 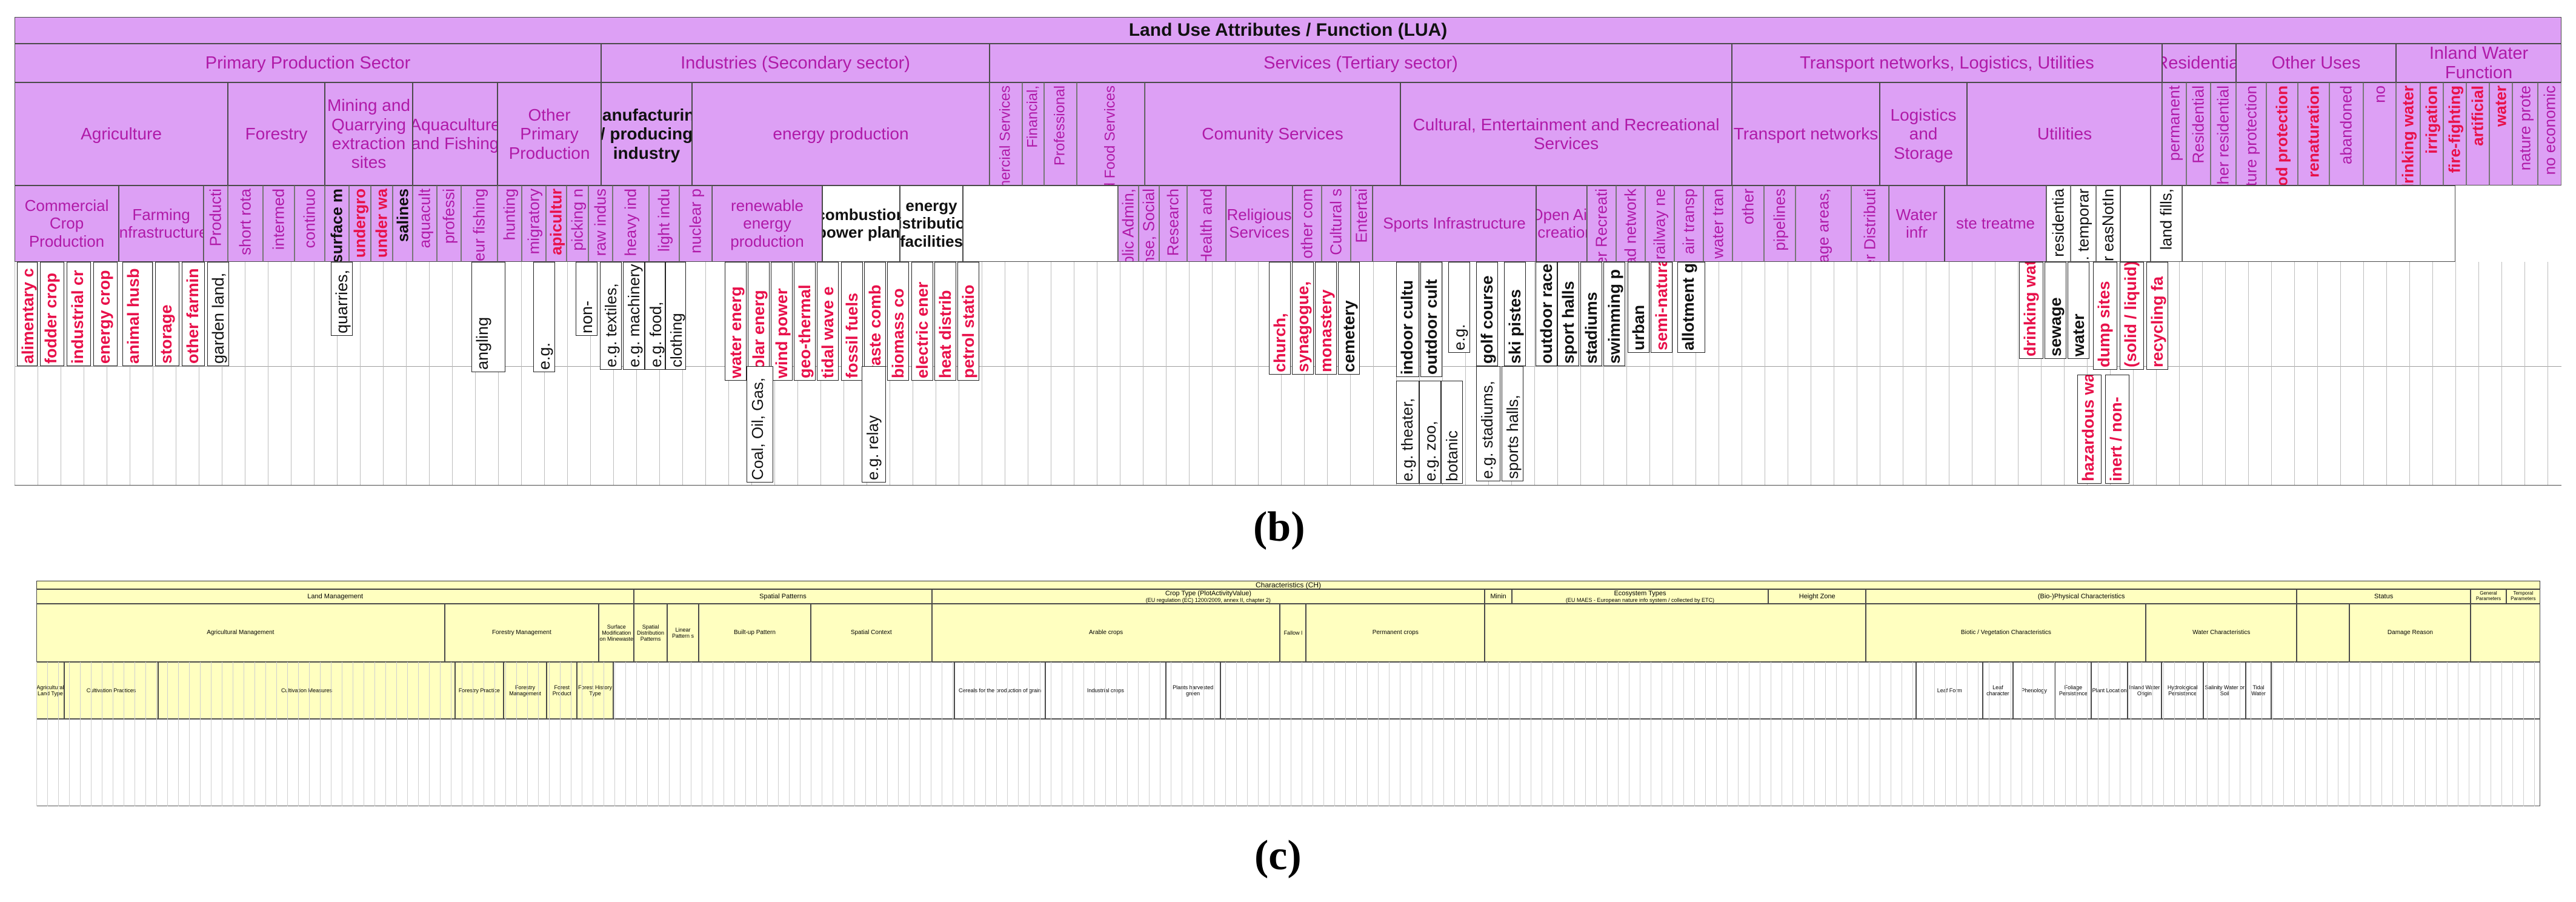 I want to click on sector-other: Other Uses, so click(x=2316, y=63).